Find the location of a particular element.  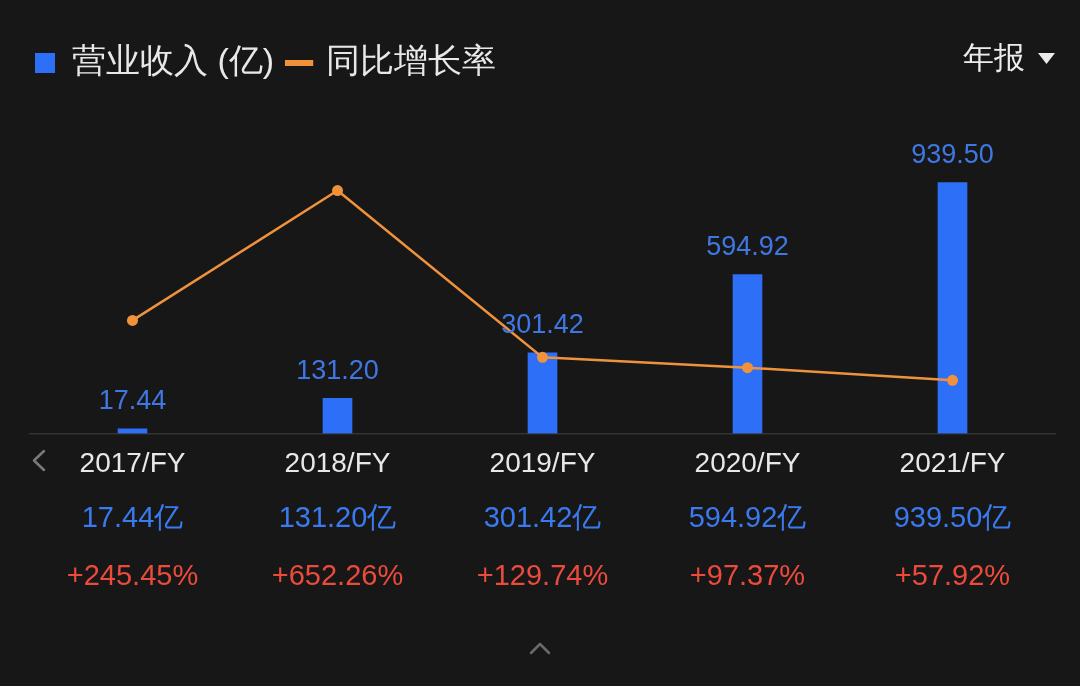

text: 594.92亿 is located at coordinates (747, 517).